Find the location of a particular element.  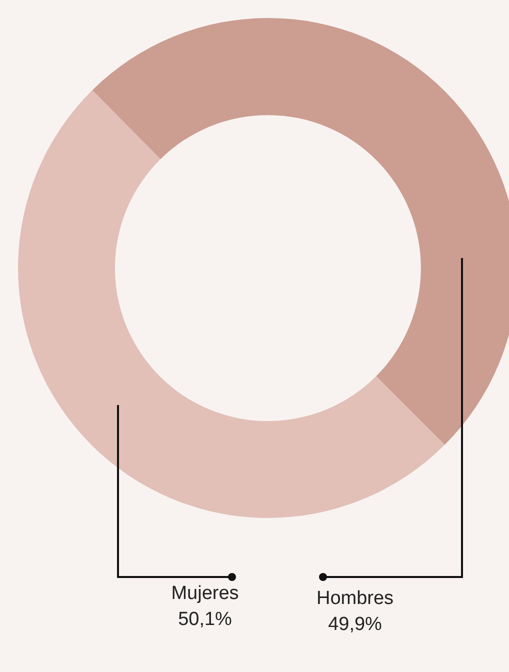

data-label: 50,1% is located at coordinates (205, 619).